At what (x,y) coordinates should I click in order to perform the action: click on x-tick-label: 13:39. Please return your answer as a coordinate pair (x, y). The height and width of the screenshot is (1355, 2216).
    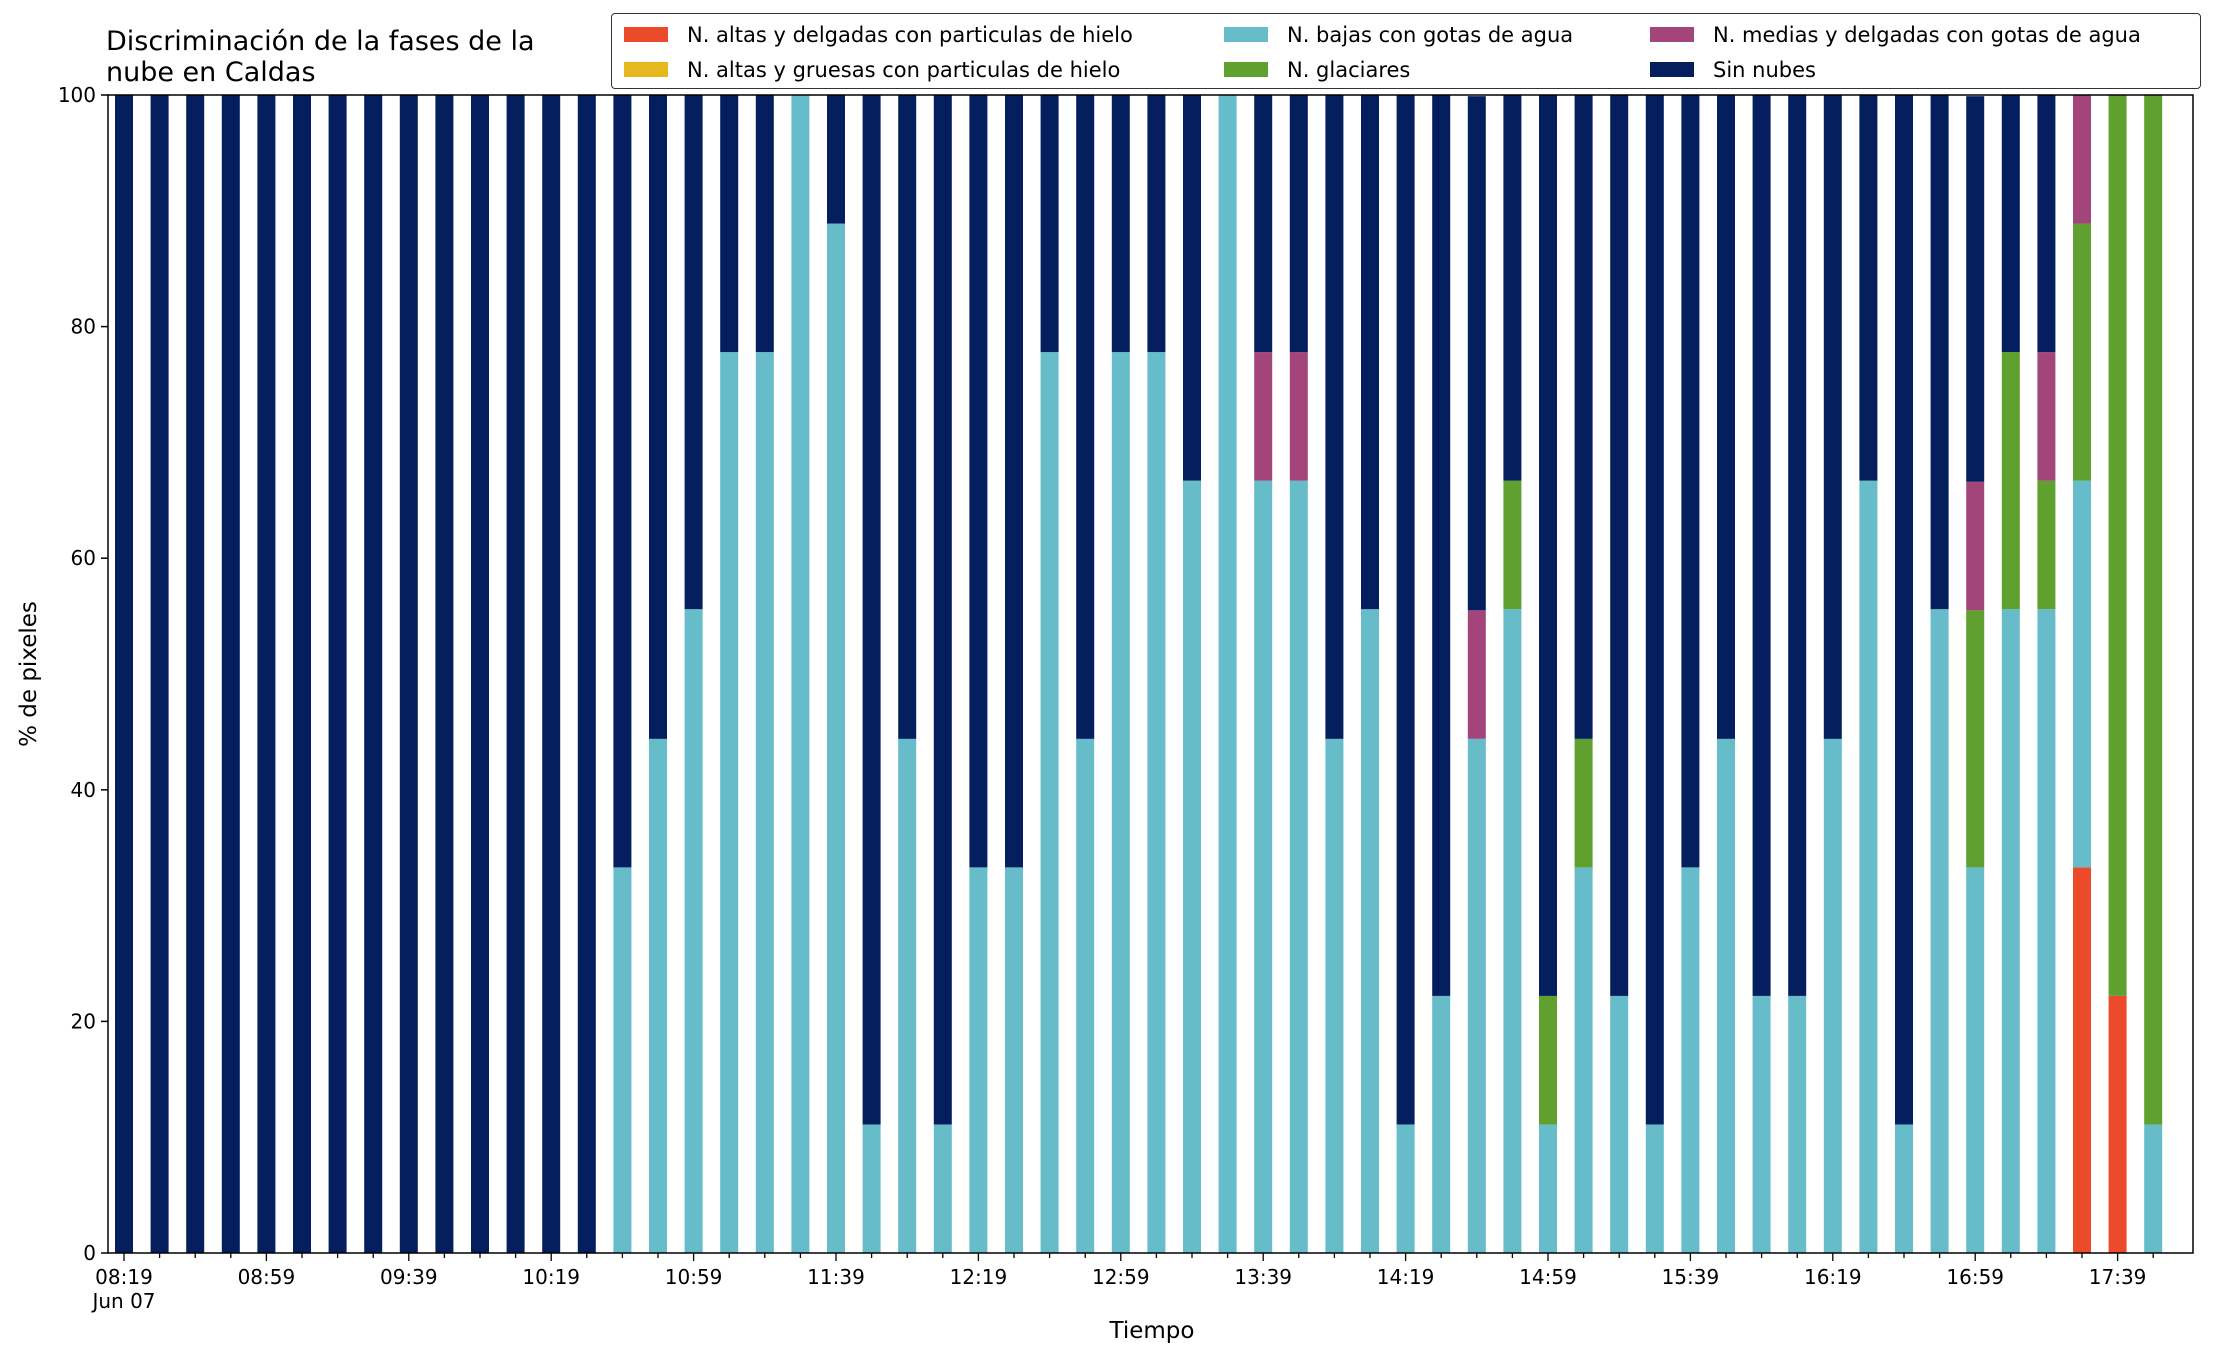
    Looking at the image, I should click on (1263, 1277).